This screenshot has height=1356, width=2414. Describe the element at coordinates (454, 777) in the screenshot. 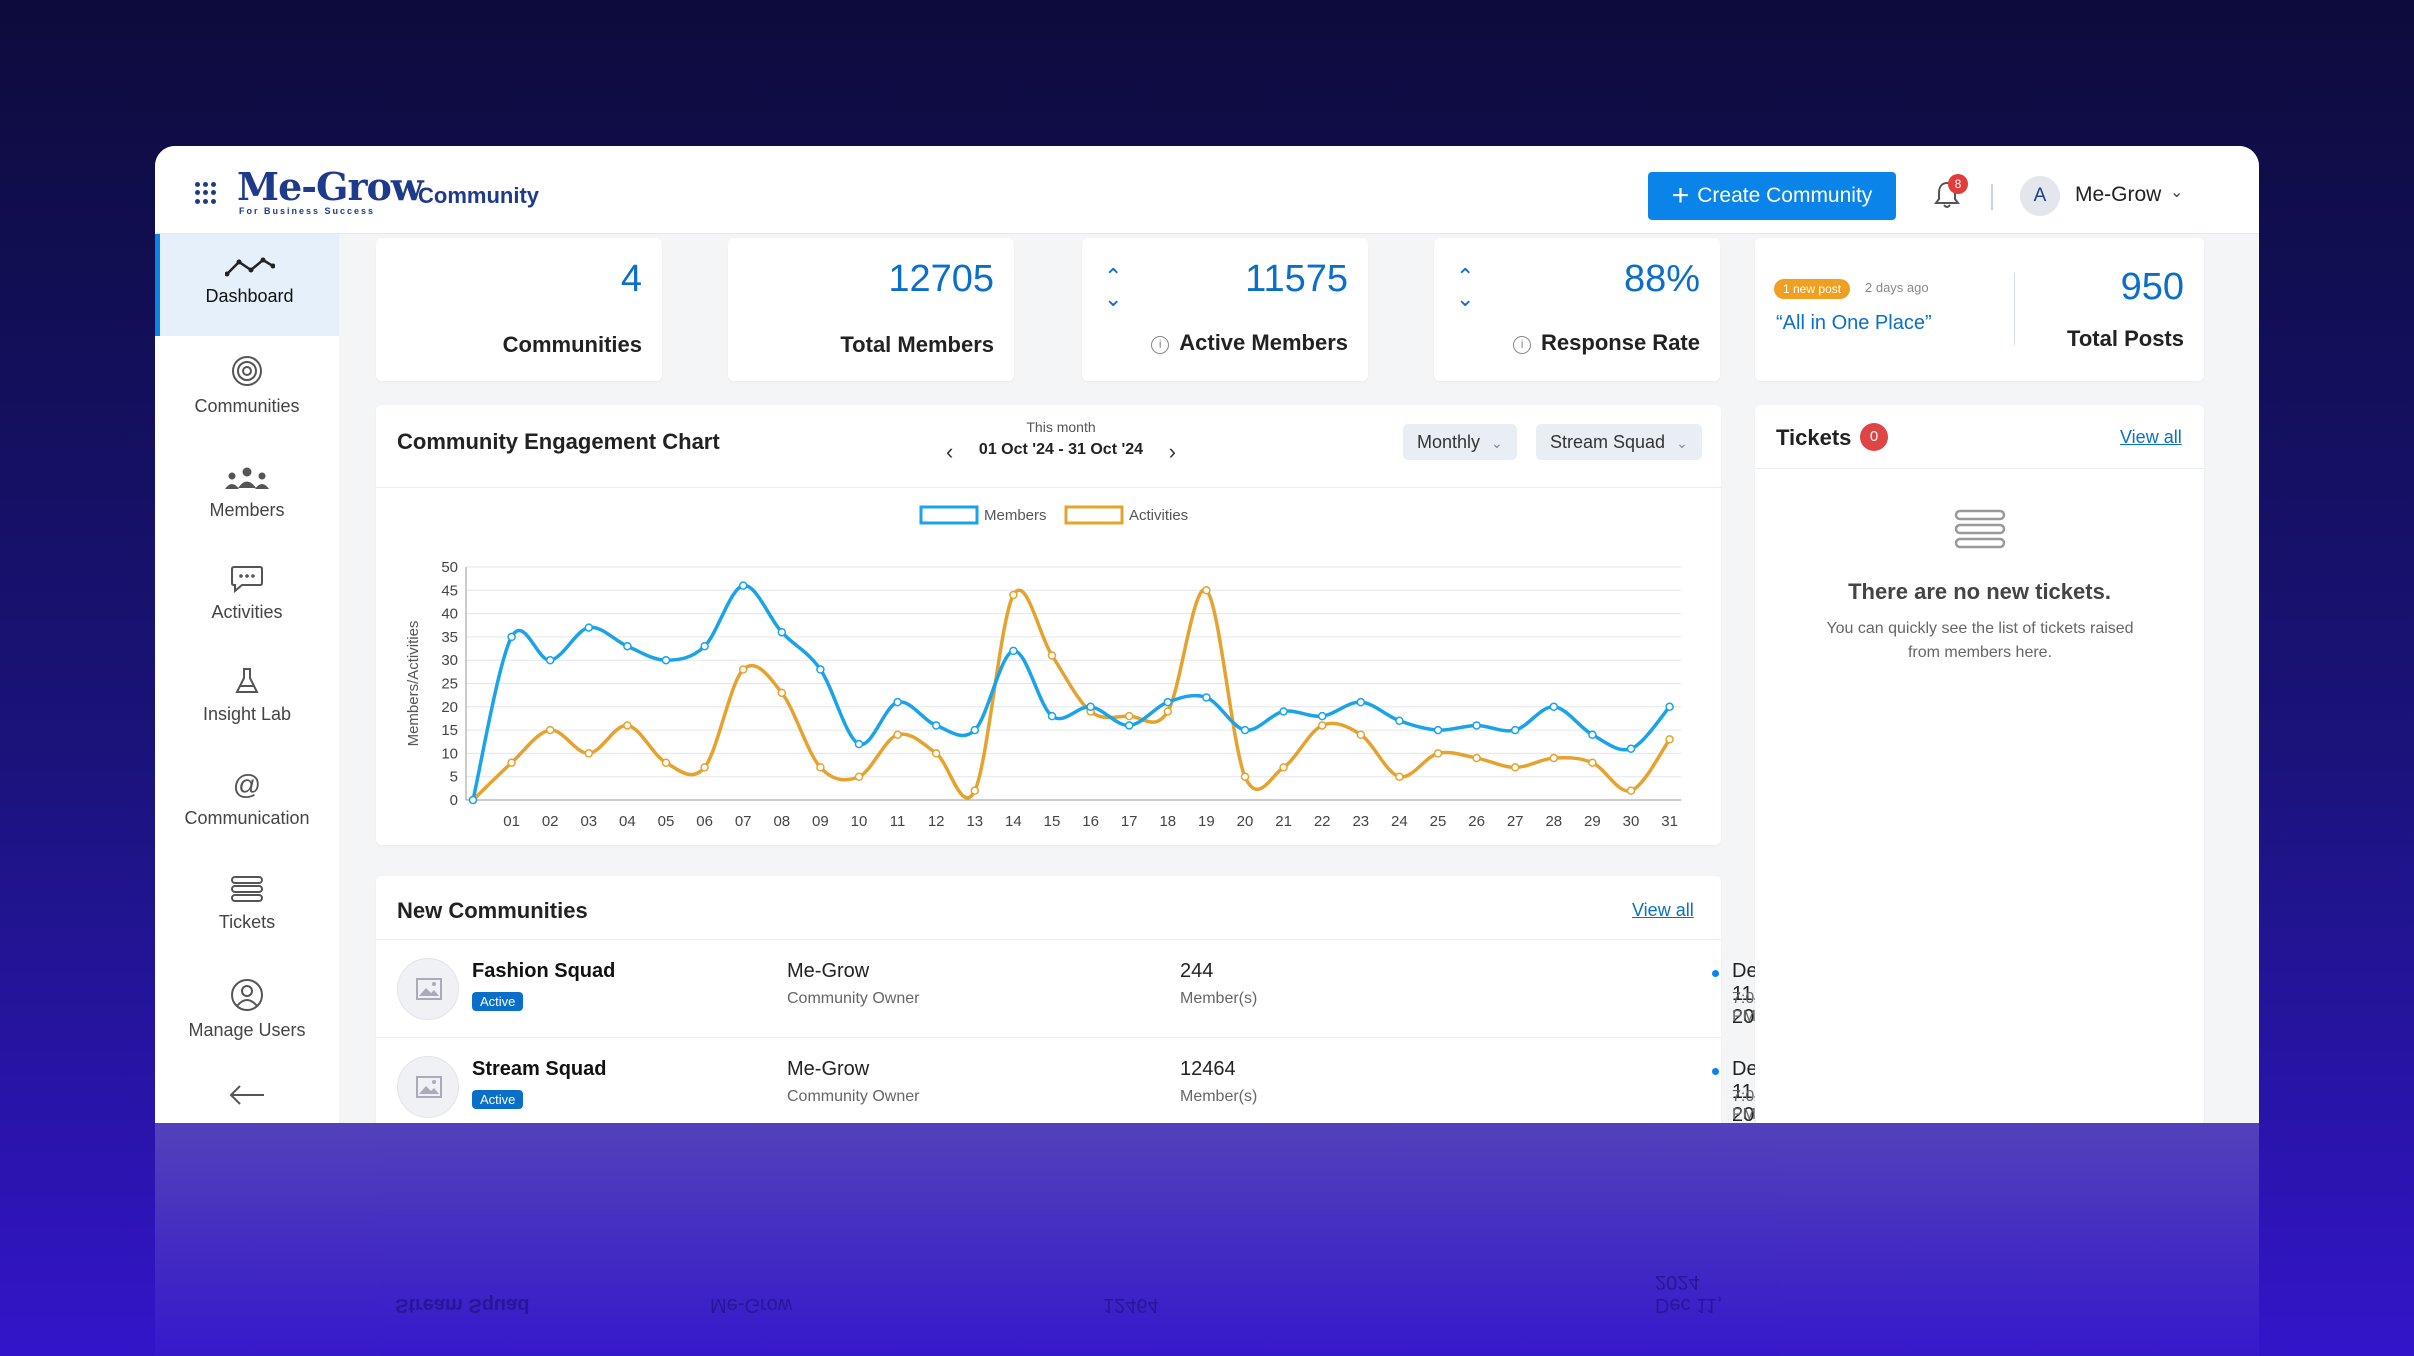

I see `y-tick-label: 5` at that location.